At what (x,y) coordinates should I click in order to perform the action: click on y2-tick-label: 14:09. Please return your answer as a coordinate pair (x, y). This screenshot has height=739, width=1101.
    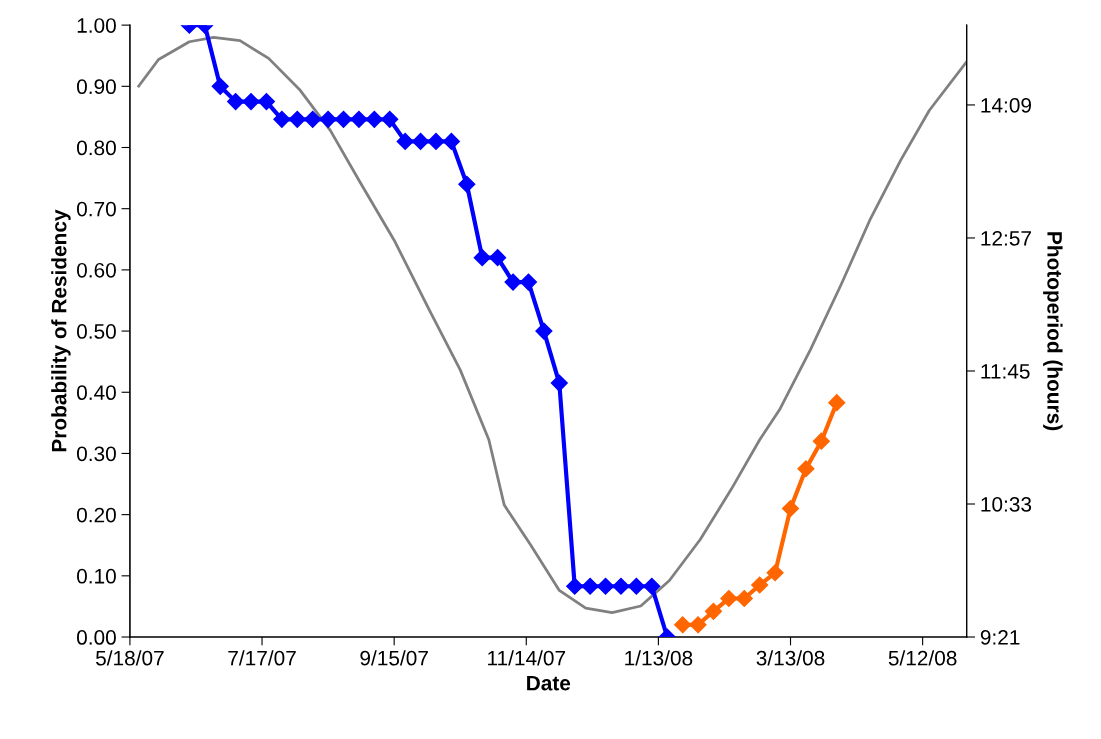
    Looking at the image, I should click on (1006, 105).